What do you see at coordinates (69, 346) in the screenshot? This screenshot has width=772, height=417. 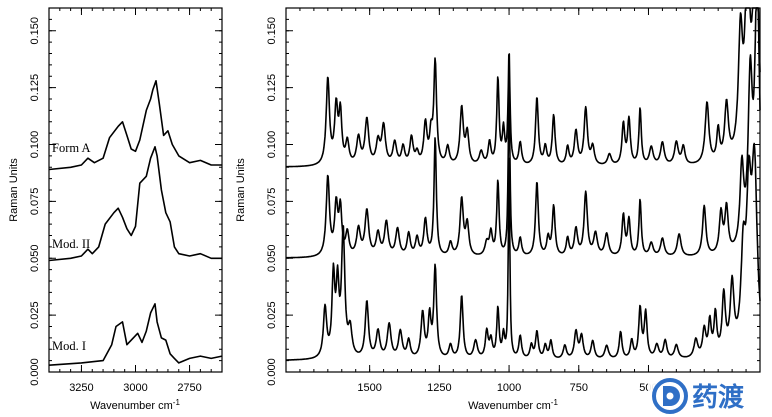 I see `left-chart-series-label: Mod. I` at bounding box center [69, 346].